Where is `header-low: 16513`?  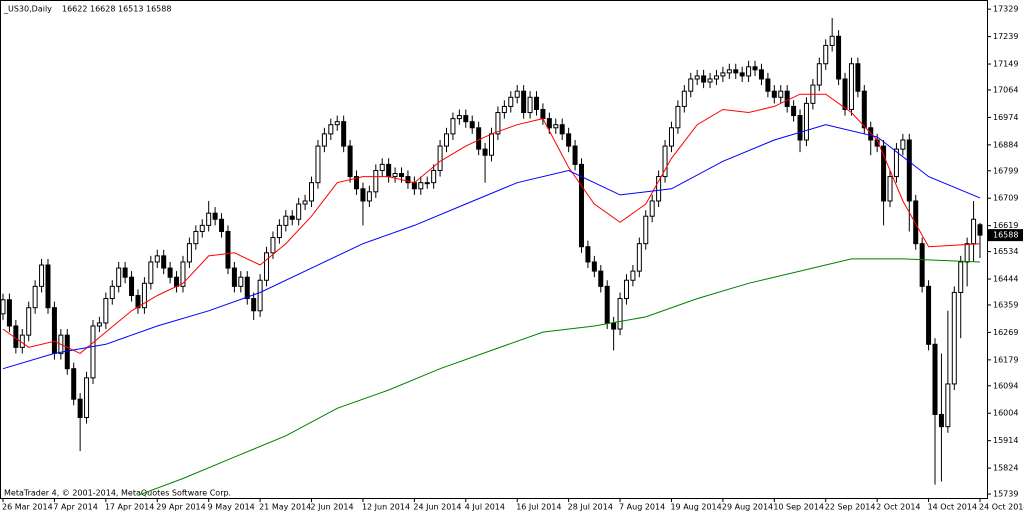
header-low: 16513 is located at coordinates (130, 9).